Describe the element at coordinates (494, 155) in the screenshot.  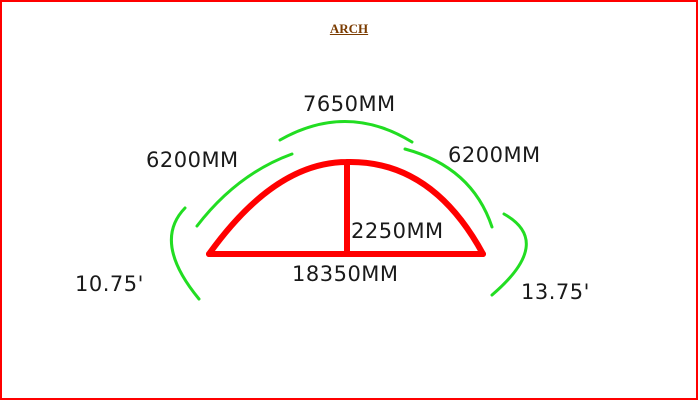
I see `upper-right-arc-label: 6200MM` at that location.